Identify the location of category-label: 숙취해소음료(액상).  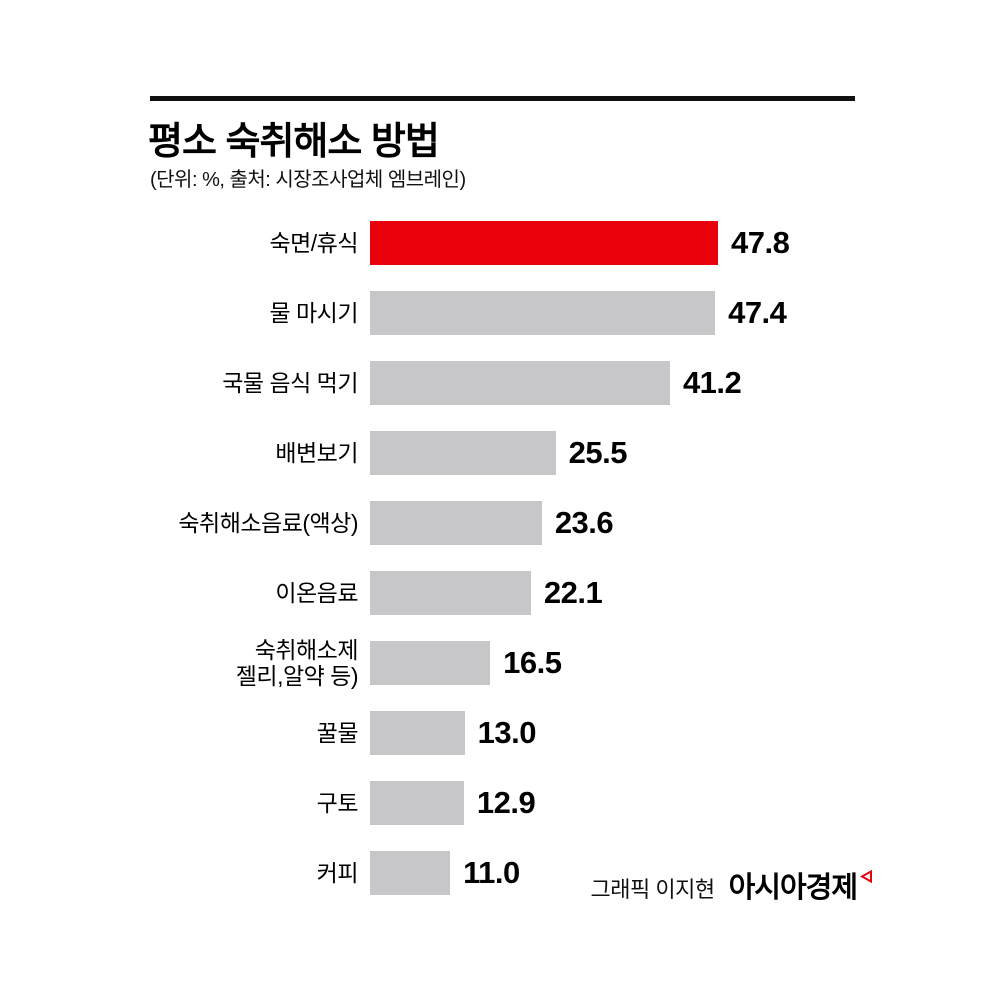
(268, 522).